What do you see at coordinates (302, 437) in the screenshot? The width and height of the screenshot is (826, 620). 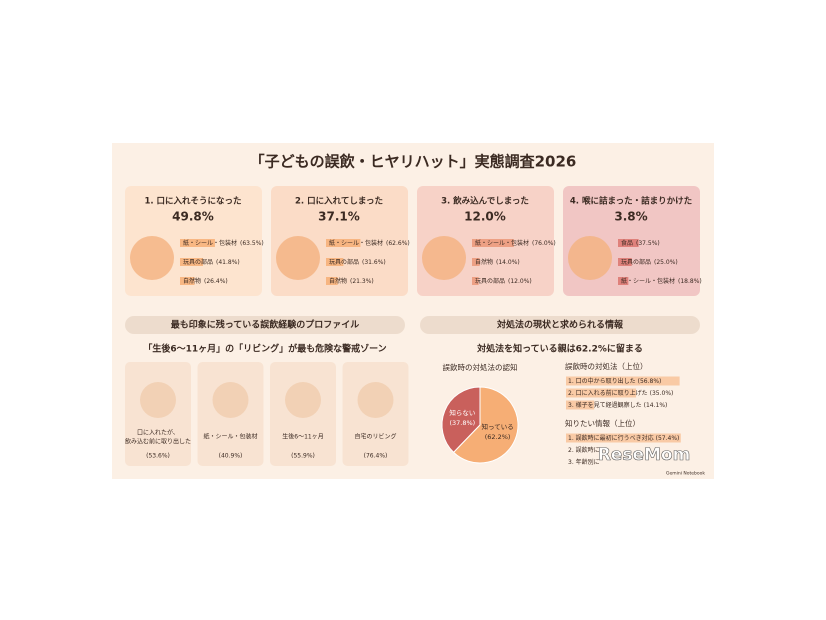 I see `profile-label: 生後6〜11ヶ月` at bounding box center [302, 437].